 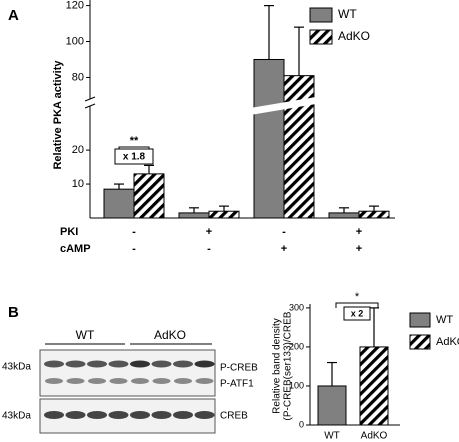 I want to click on y-tick-label: 0, so click(x=301, y=424).